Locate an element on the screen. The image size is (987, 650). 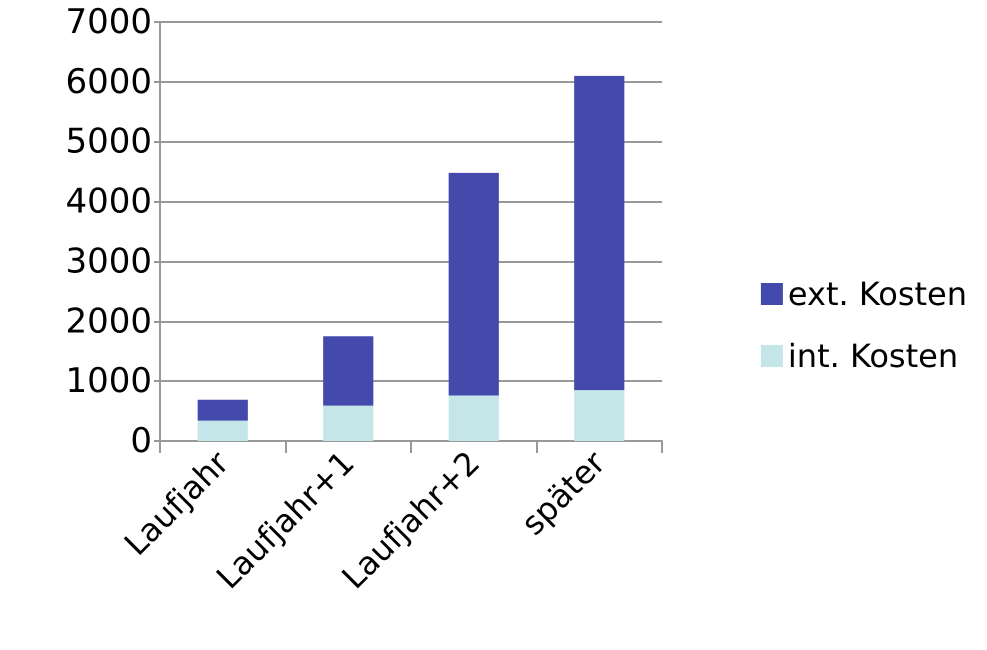
y-tick-label: 3000 is located at coordinates (108, 261).